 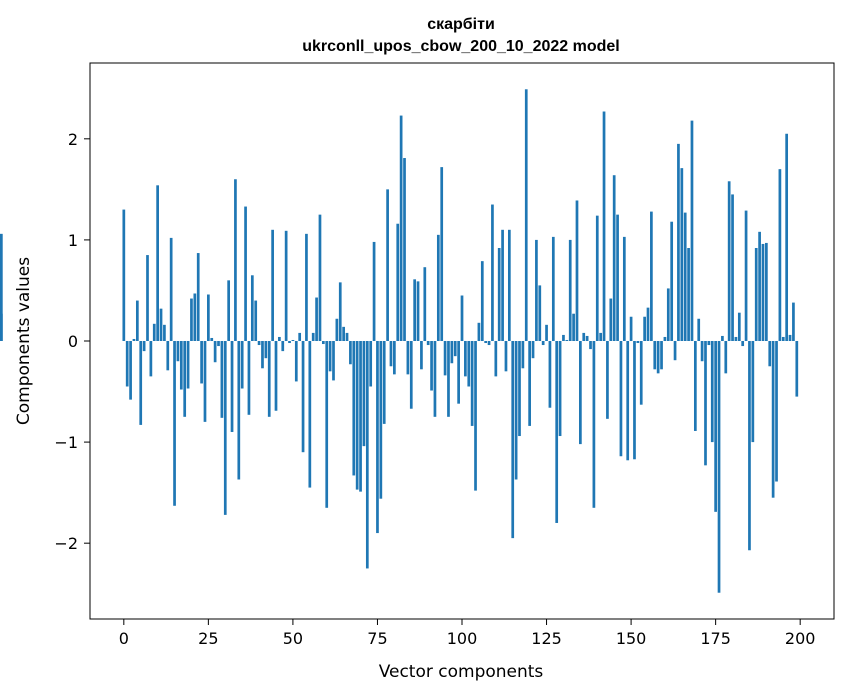 What do you see at coordinates (73, 139) in the screenshot?
I see `y-tick-label: 2` at bounding box center [73, 139].